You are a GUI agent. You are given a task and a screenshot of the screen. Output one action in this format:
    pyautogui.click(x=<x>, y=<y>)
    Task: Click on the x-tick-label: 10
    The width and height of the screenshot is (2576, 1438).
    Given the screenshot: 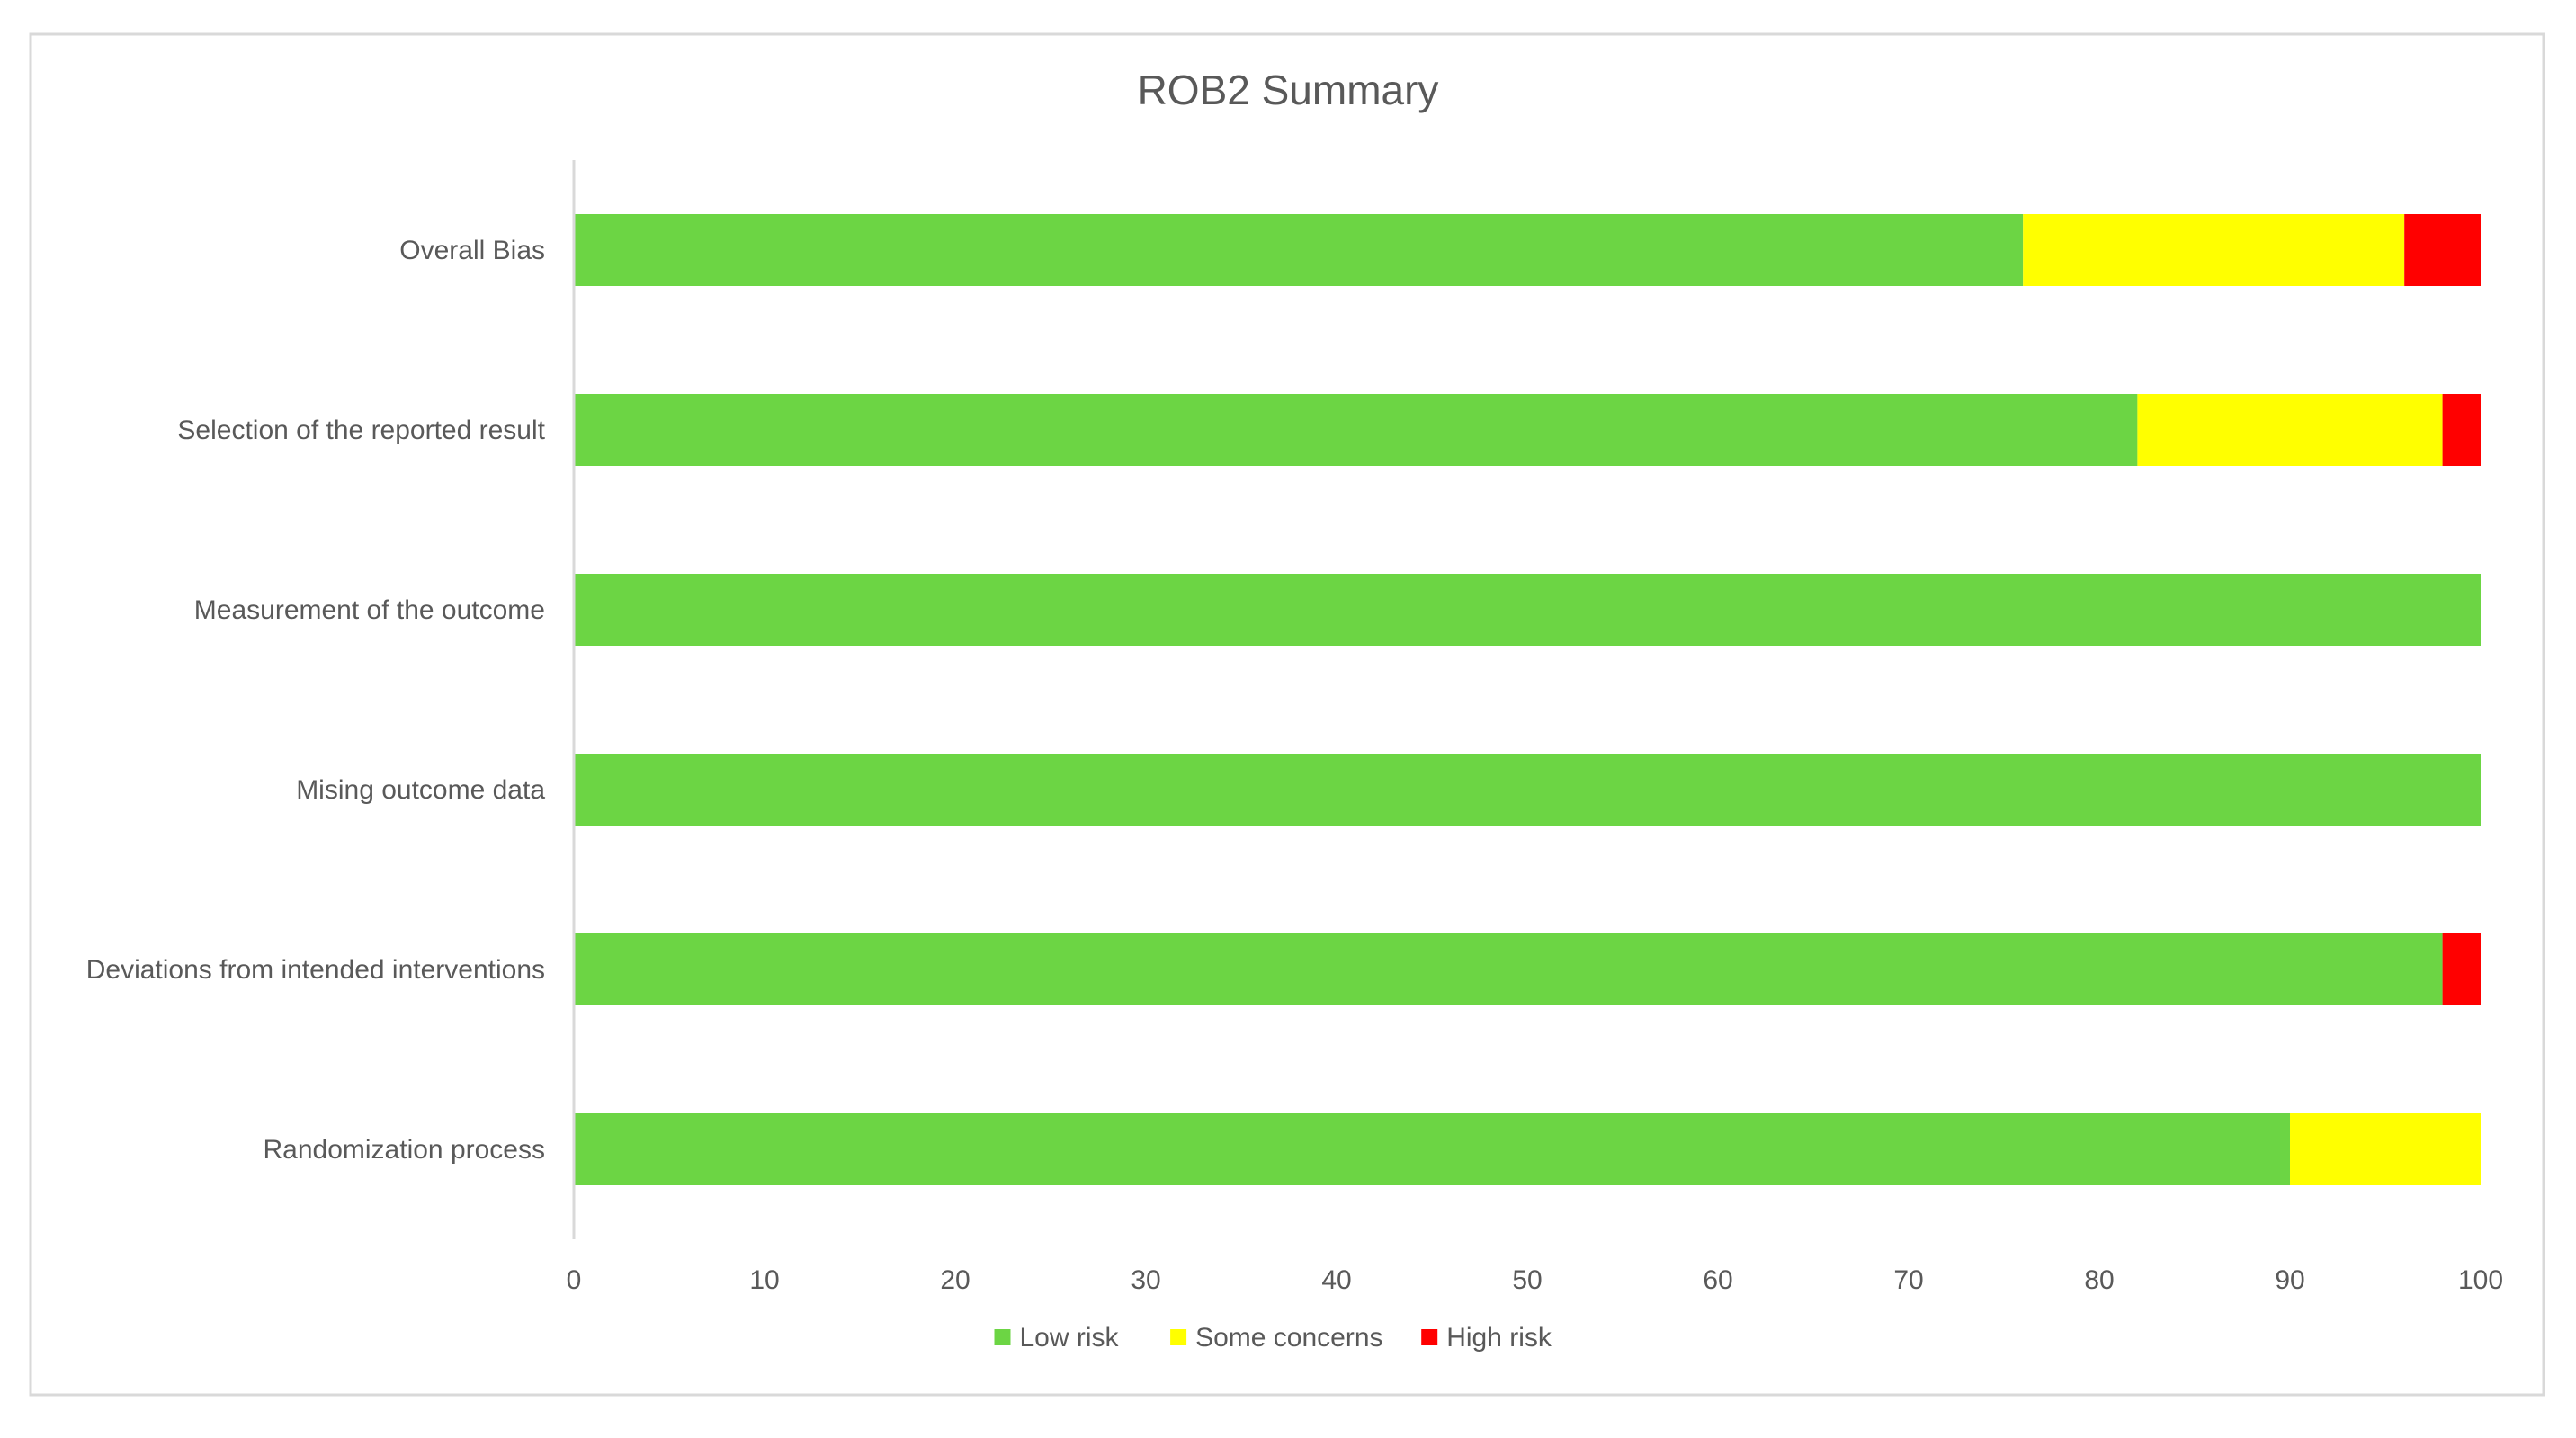 What is the action you would take?
    pyautogui.click(x=764, y=1280)
    